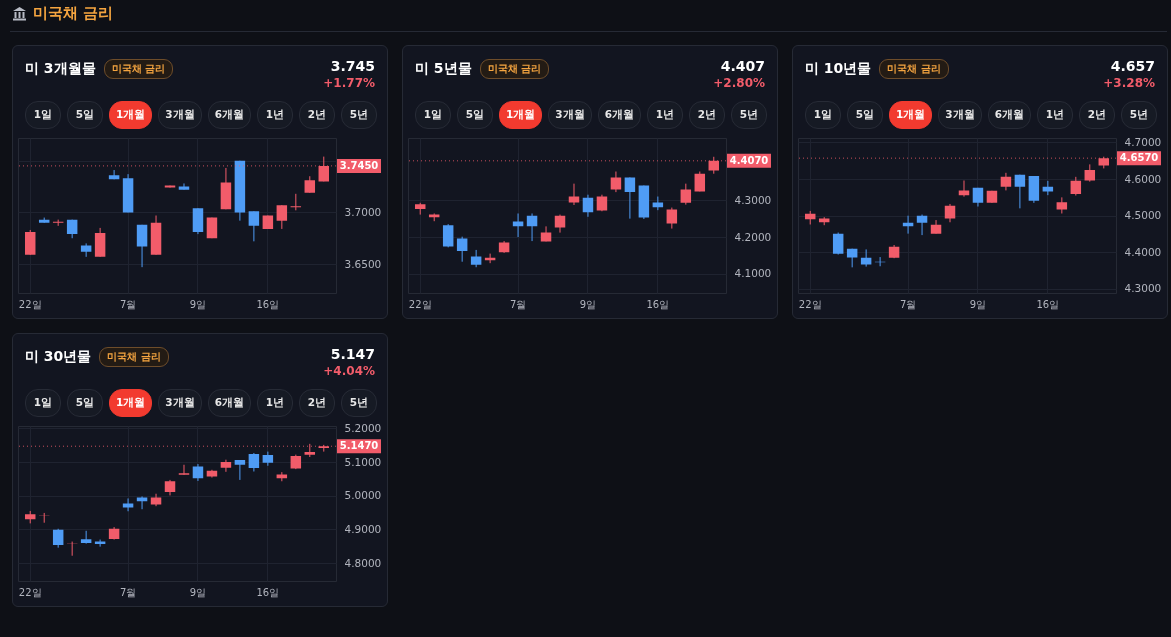 The height and width of the screenshot is (637, 1171). What do you see at coordinates (753, 273) in the screenshot?
I see `y-tick-label: 4.1000` at bounding box center [753, 273].